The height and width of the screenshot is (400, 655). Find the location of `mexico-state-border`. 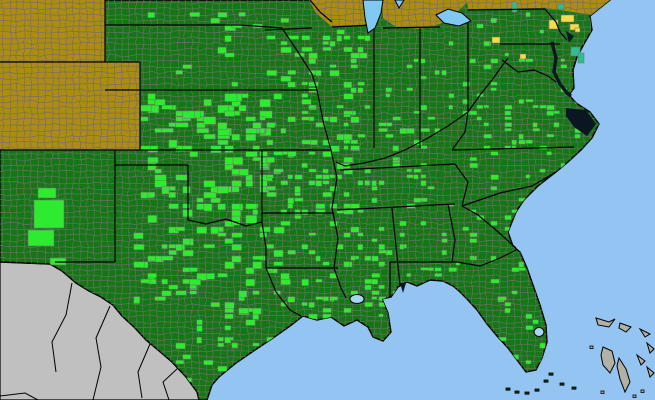

mexico-state-border is located at coordinates (101, 352).